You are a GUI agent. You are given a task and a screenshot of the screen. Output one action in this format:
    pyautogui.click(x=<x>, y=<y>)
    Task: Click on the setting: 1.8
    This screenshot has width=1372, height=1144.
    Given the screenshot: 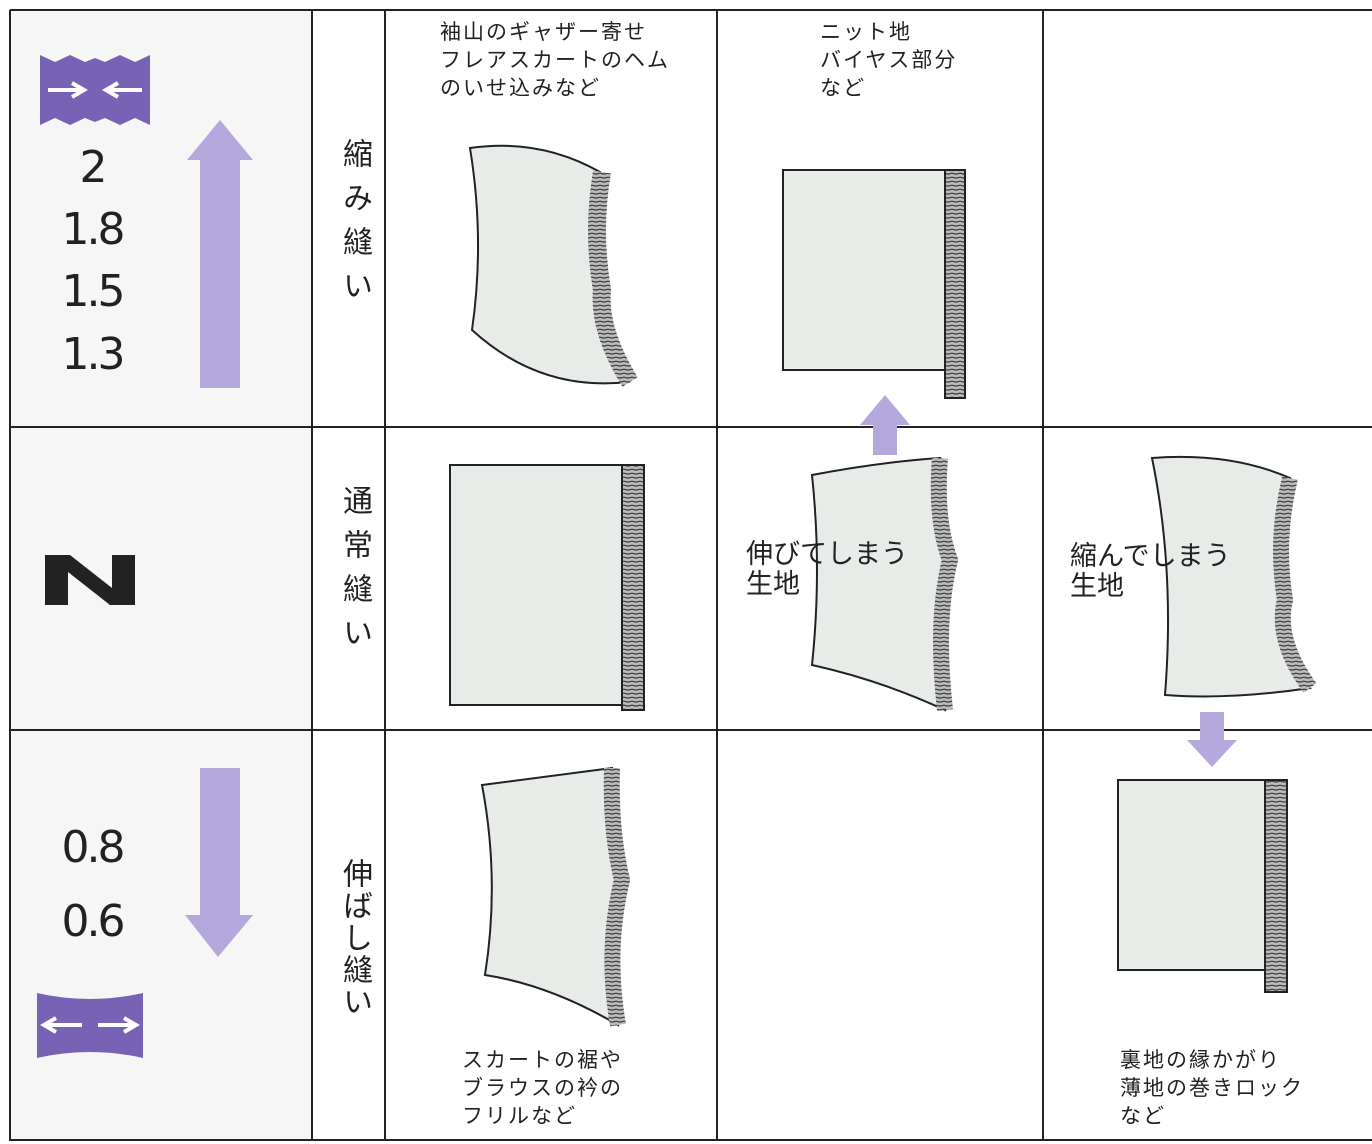 What is the action you would take?
    pyautogui.click(x=93, y=229)
    